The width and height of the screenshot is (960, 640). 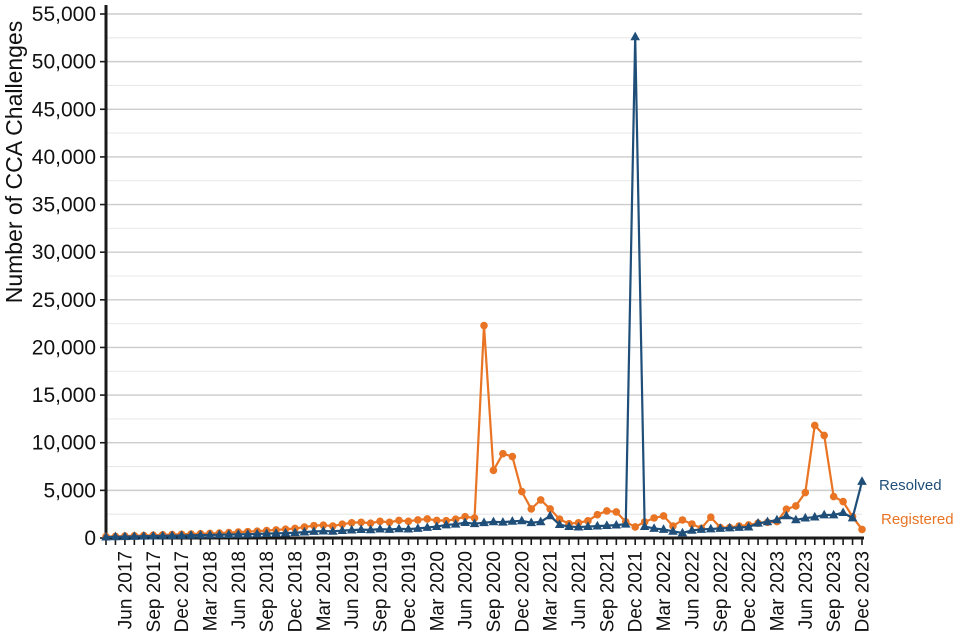 What do you see at coordinates (324, 591) in the screenshot?
I see `x-tick-label: Mar 2019` at bounding box center [324, 591].